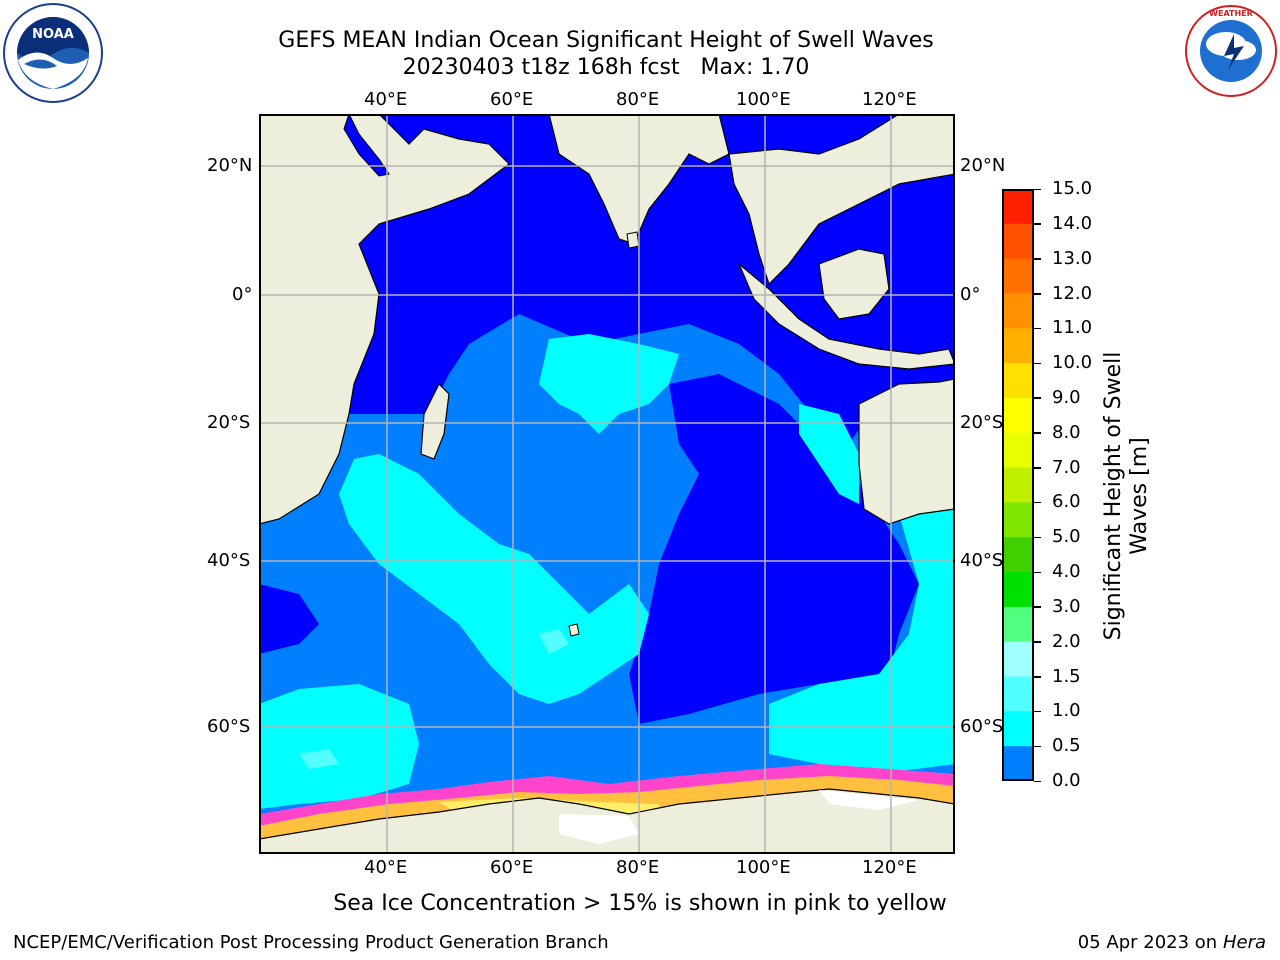  I want to click on lat-label-left-20n: 20°N, so click(230, 165).